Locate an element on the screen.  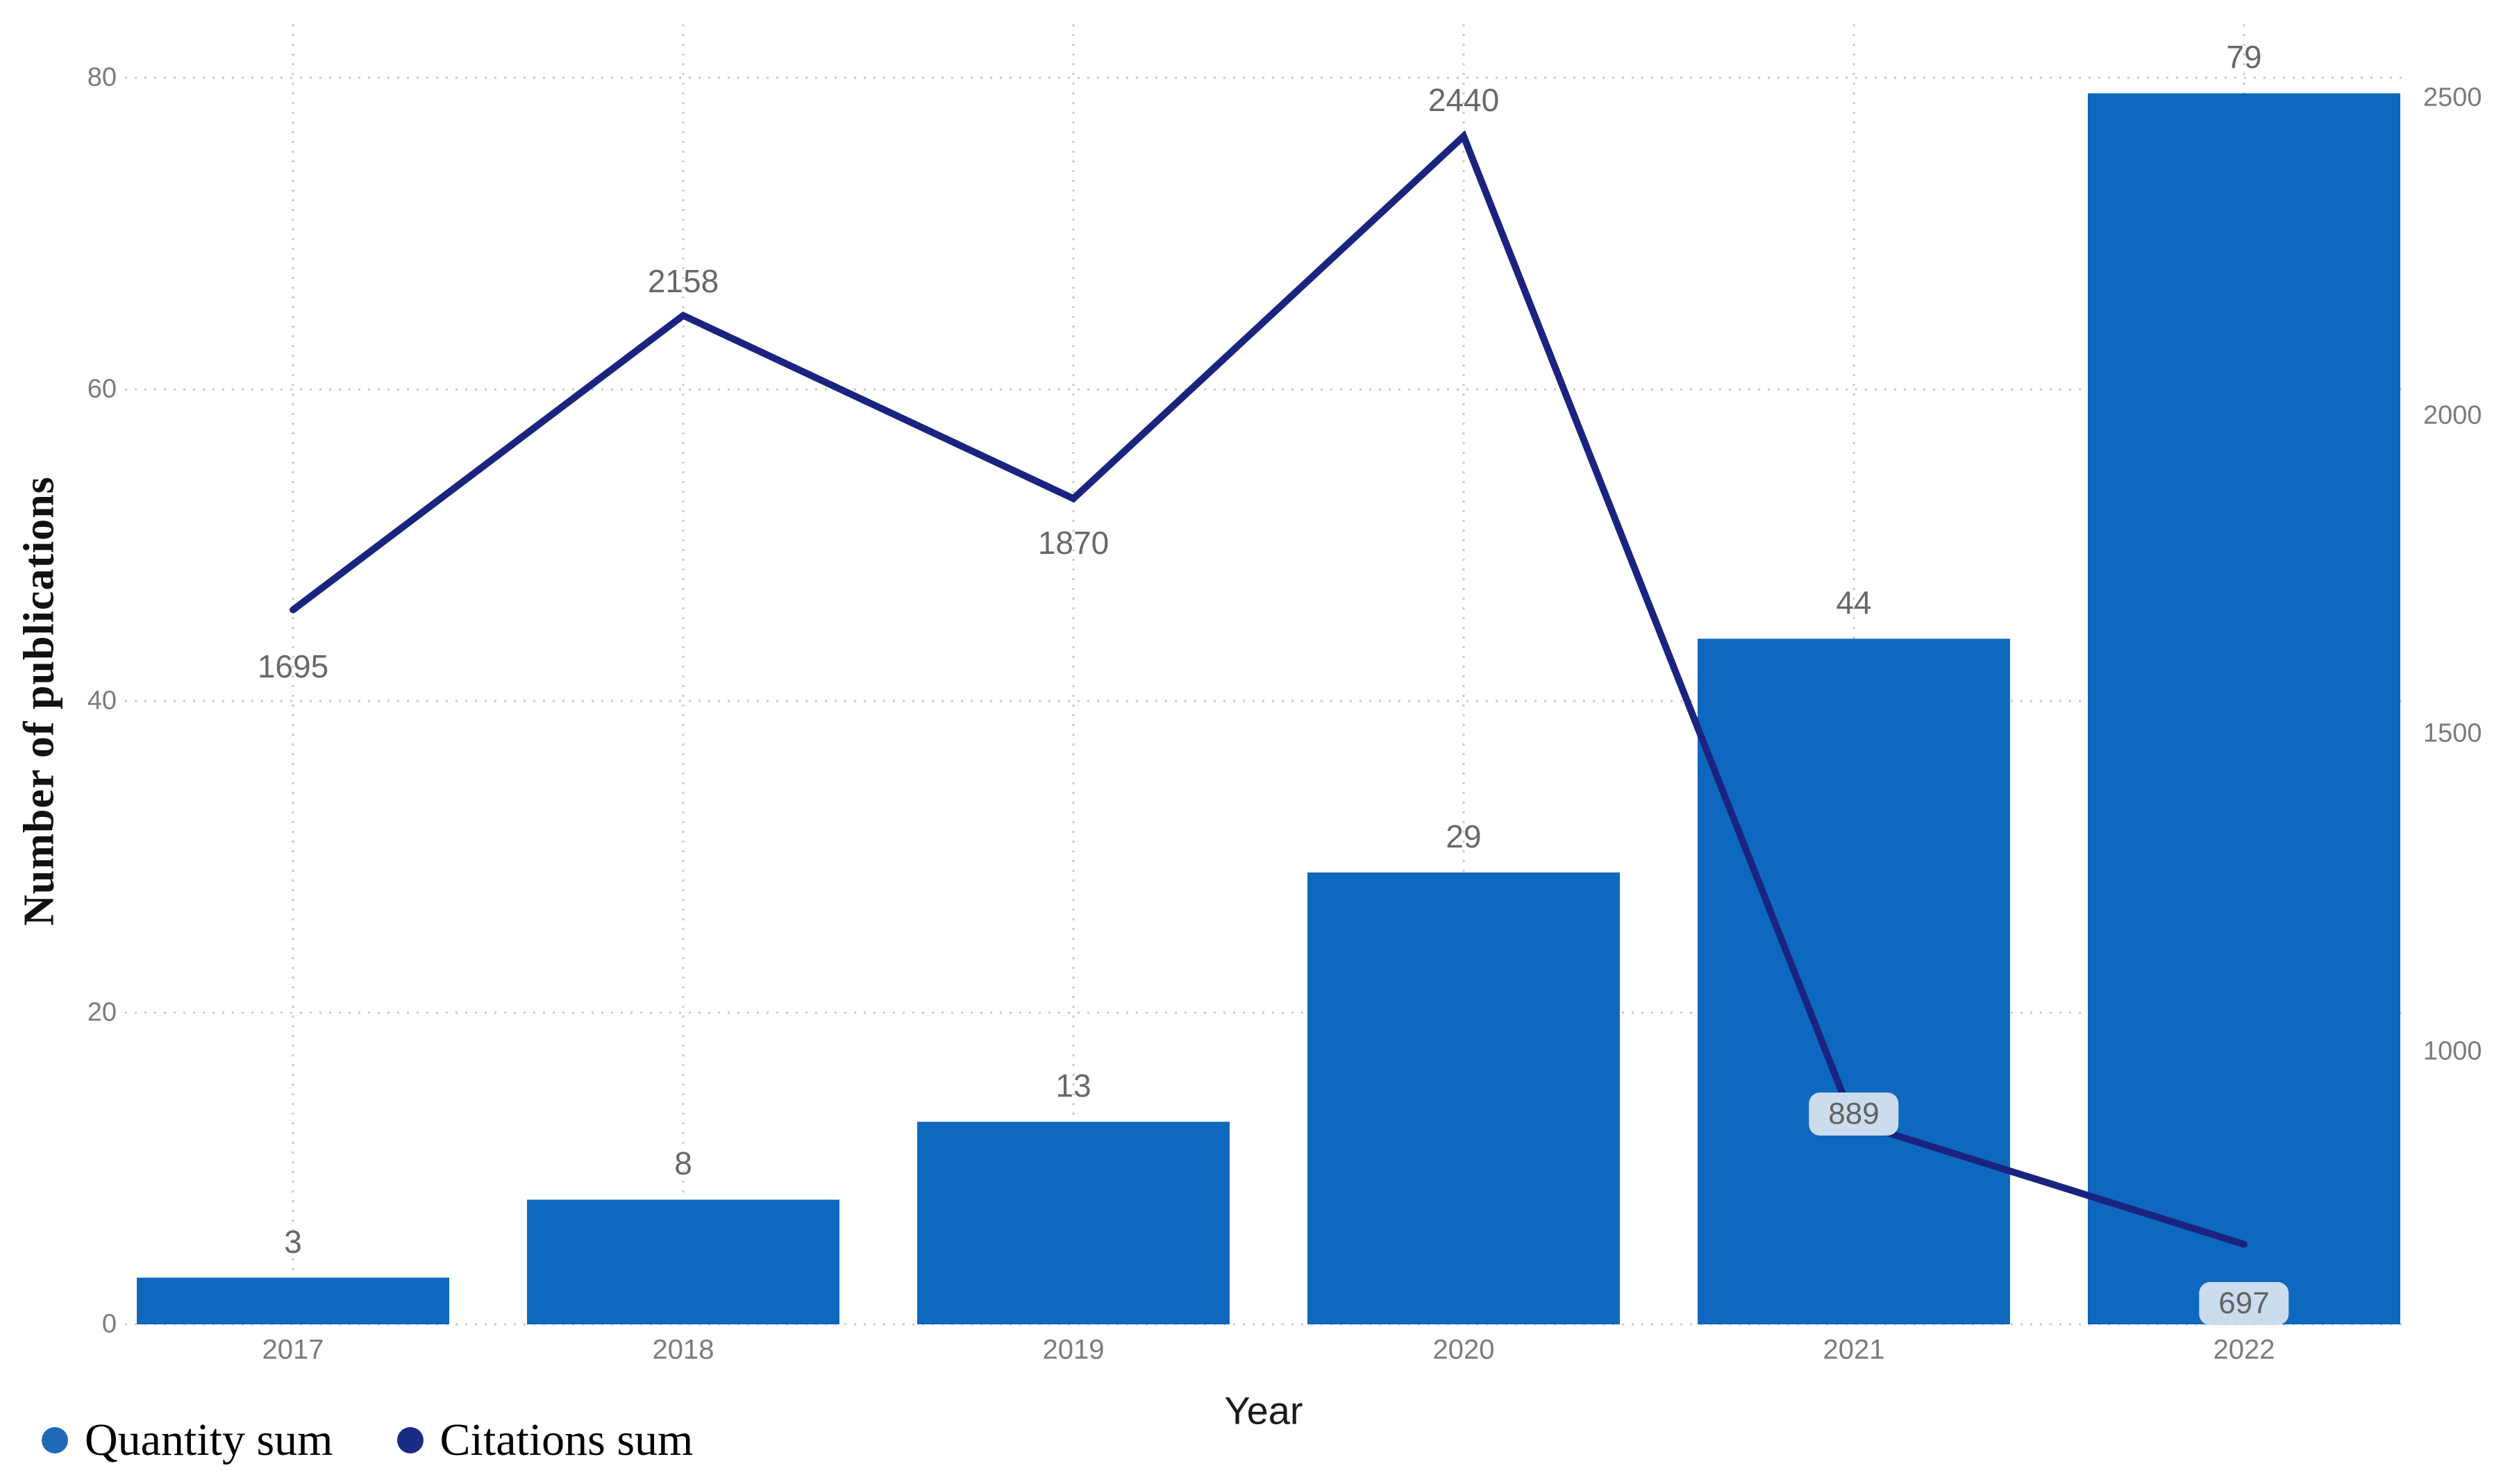
bar-value-label: 79 is located at coordinates (2244, 58).